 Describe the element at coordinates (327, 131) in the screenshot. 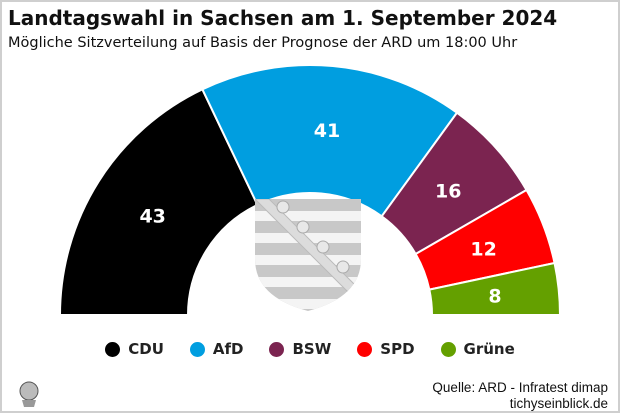

I see `seat-label-afd: 41` at that location.